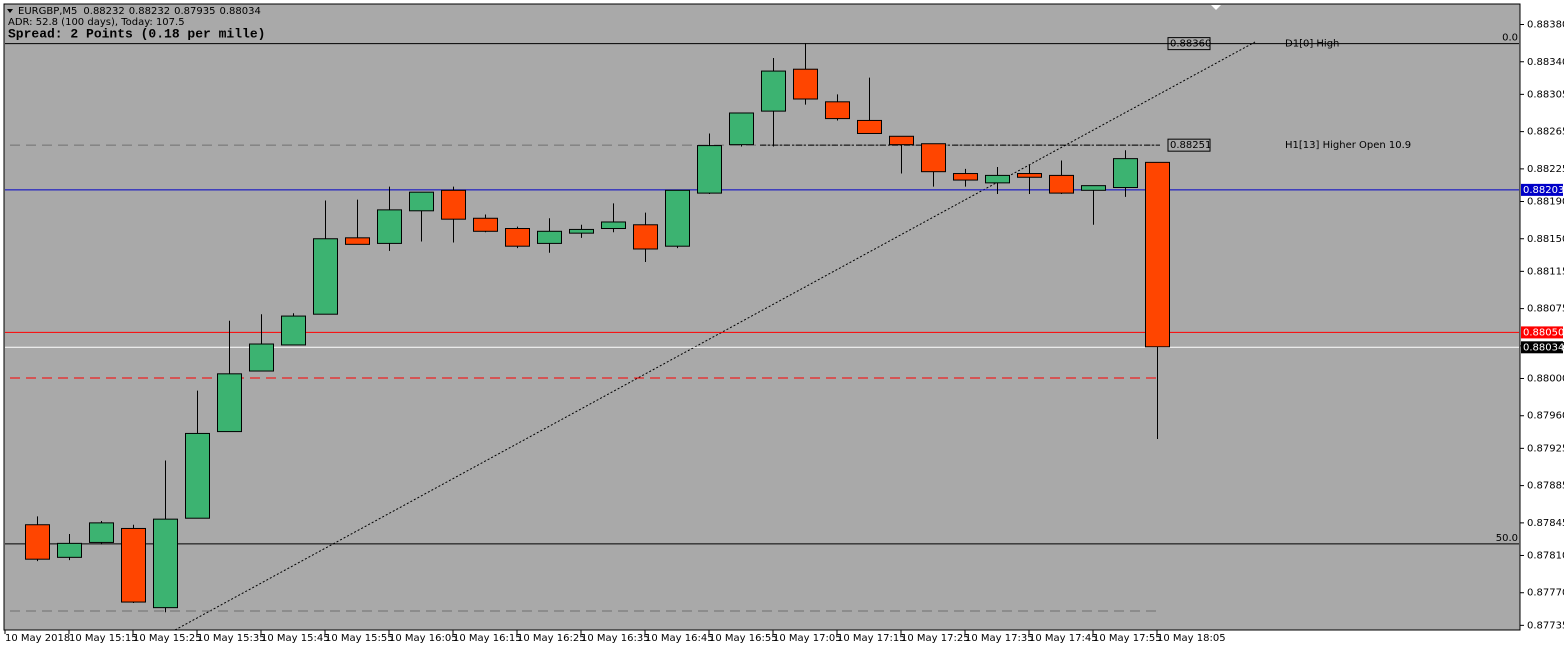 Image resolution: width=1564 pixels, height=657 pixels. I want to click on y-tick-label: 0.87735, so click(1545, 625).